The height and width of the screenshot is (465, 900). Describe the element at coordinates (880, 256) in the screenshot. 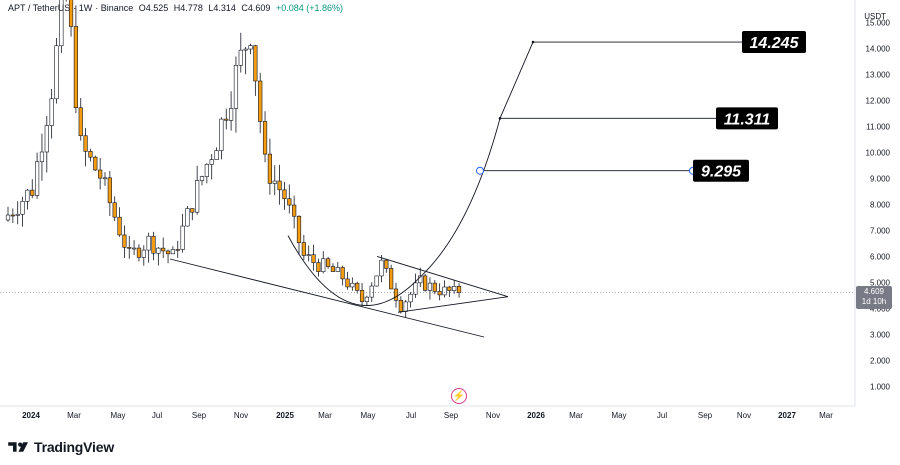

I see `y-tick-label: 6.000` at that location.